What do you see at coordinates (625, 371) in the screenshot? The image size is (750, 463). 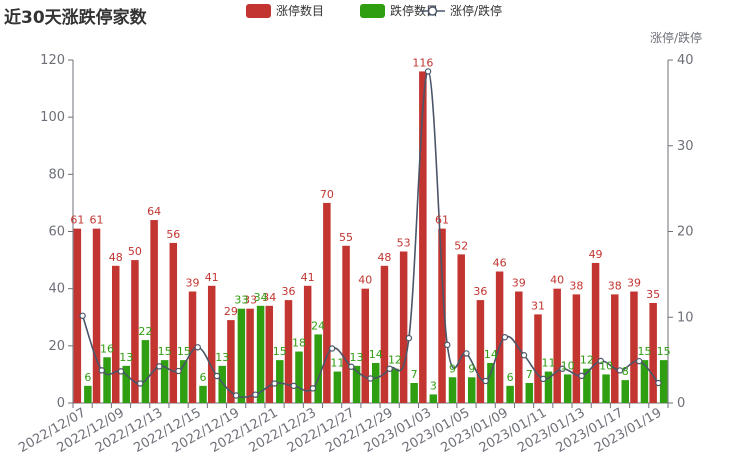 I see `data-label-limit-down: 8` at bounding box center [625, 371].